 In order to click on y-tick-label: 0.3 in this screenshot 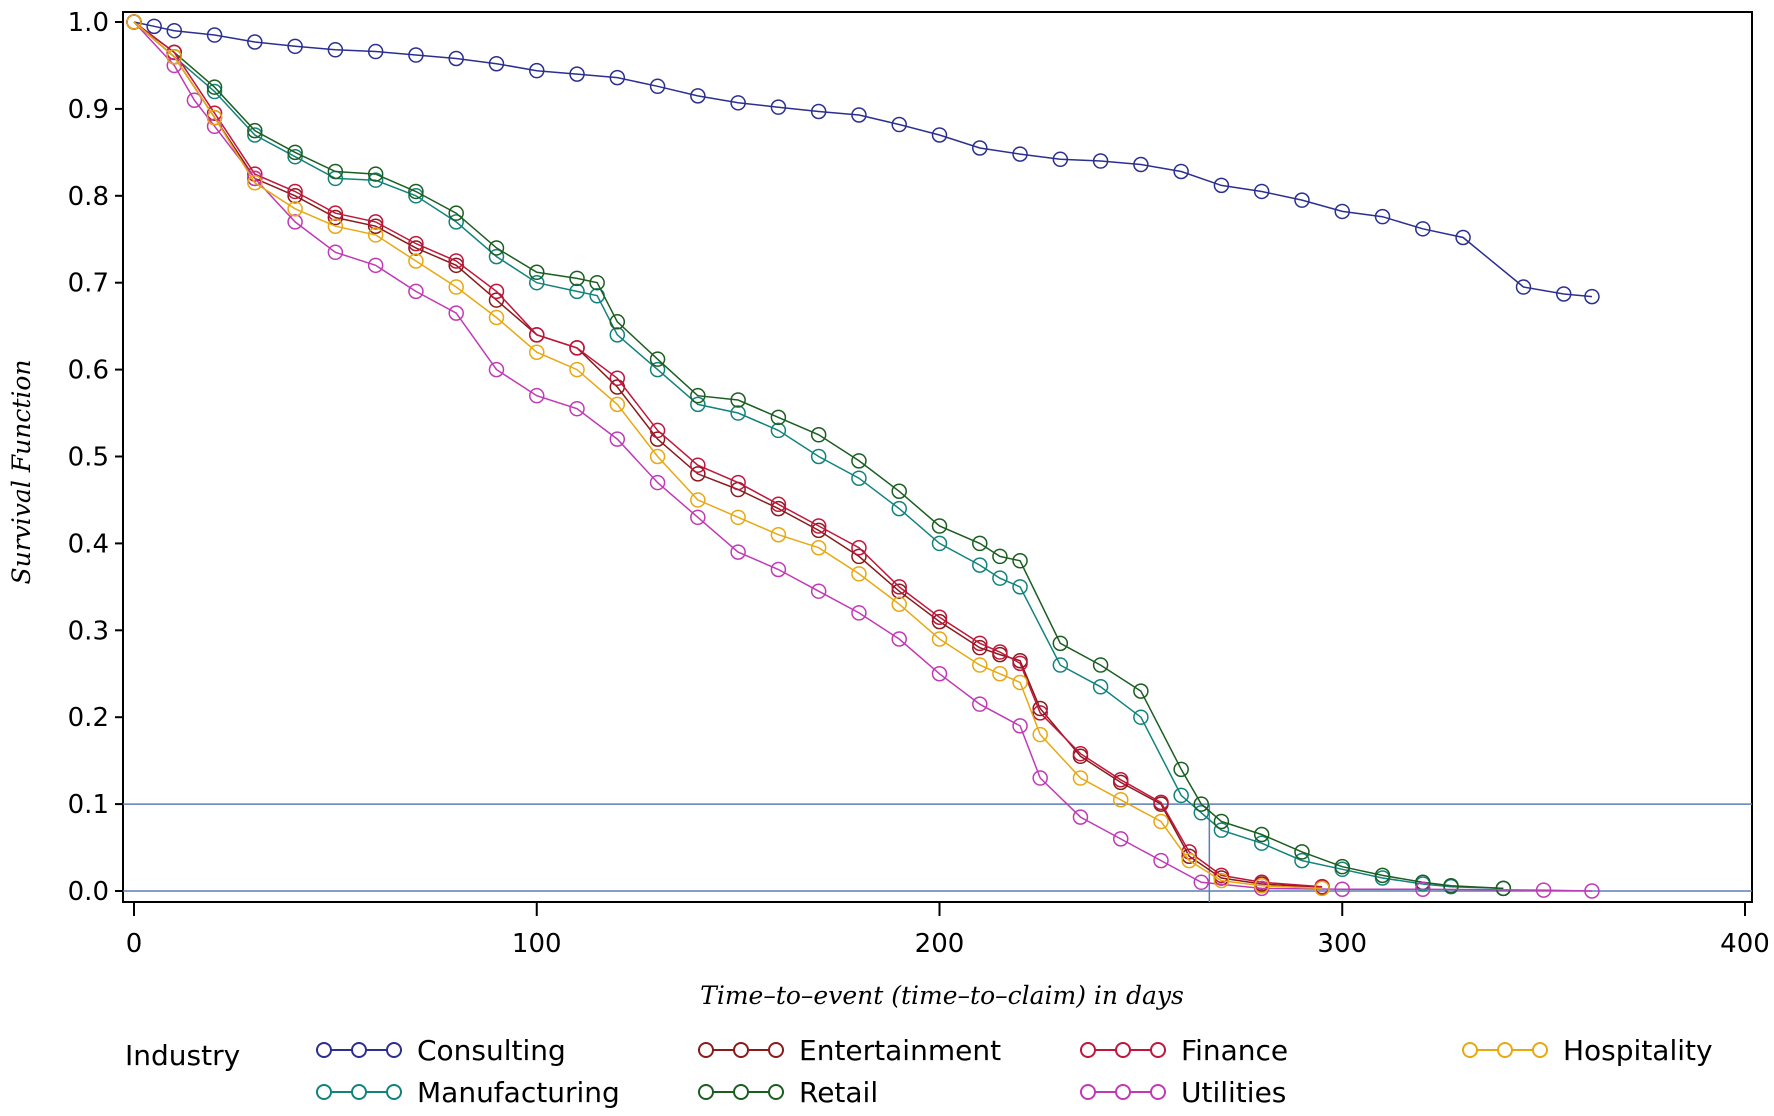, I will do `click(88, 631)`.